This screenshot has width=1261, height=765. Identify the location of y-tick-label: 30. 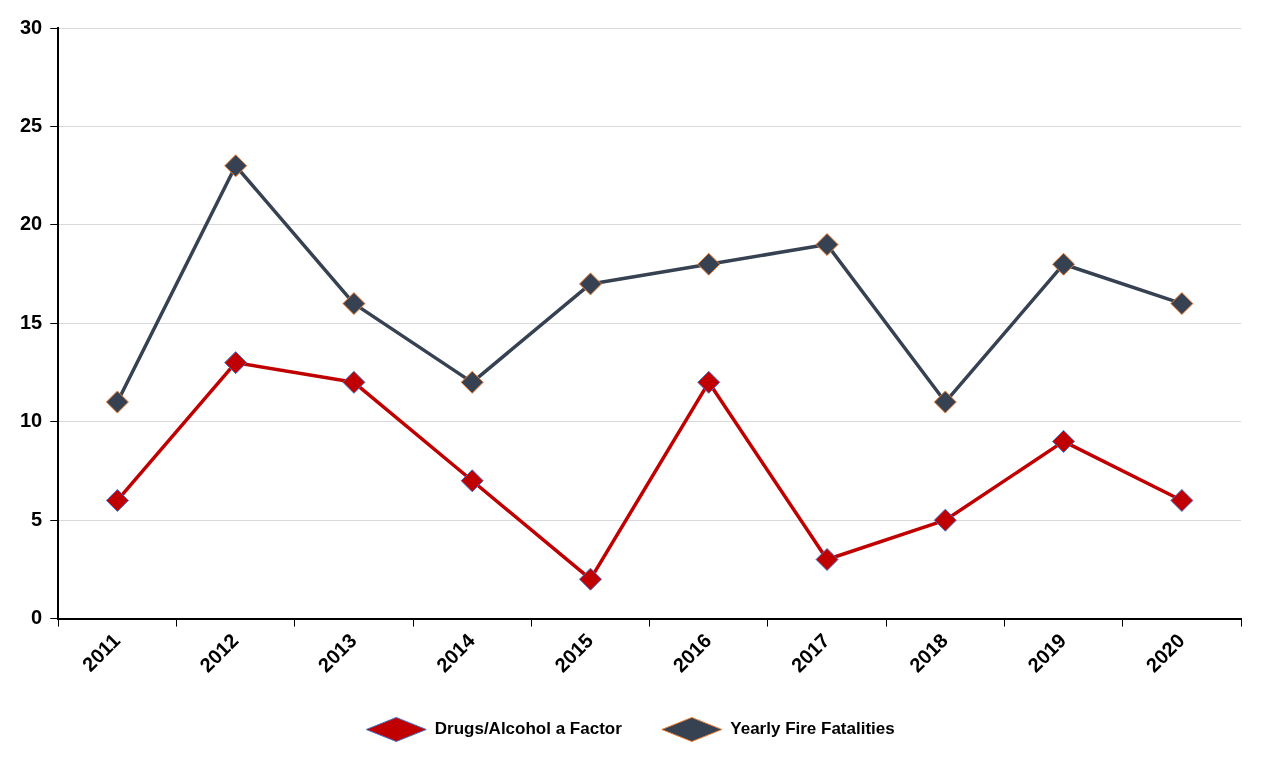
(31, 26).